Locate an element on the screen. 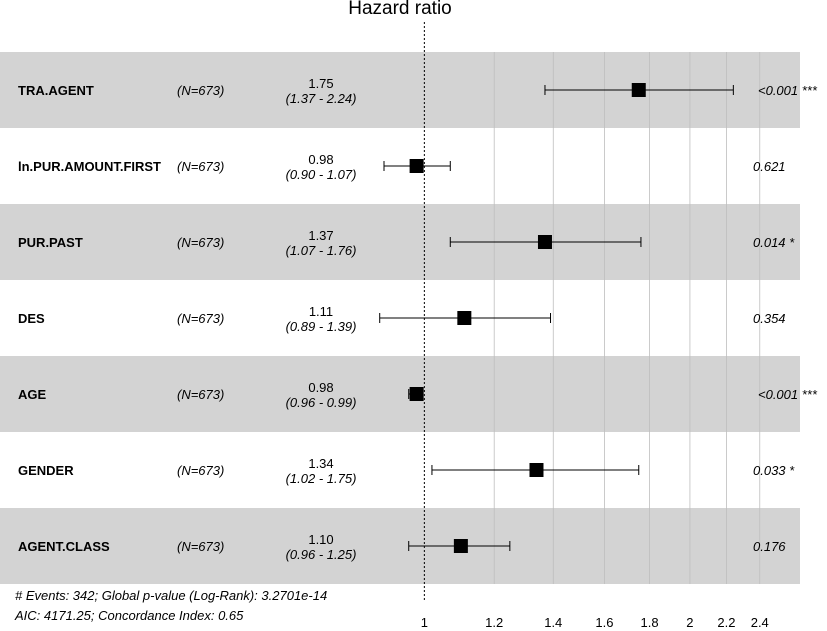 Image resolution: width=827 pixels, height=631 pixels. hr-label: 1.37 is located at coordinates (320, 235).